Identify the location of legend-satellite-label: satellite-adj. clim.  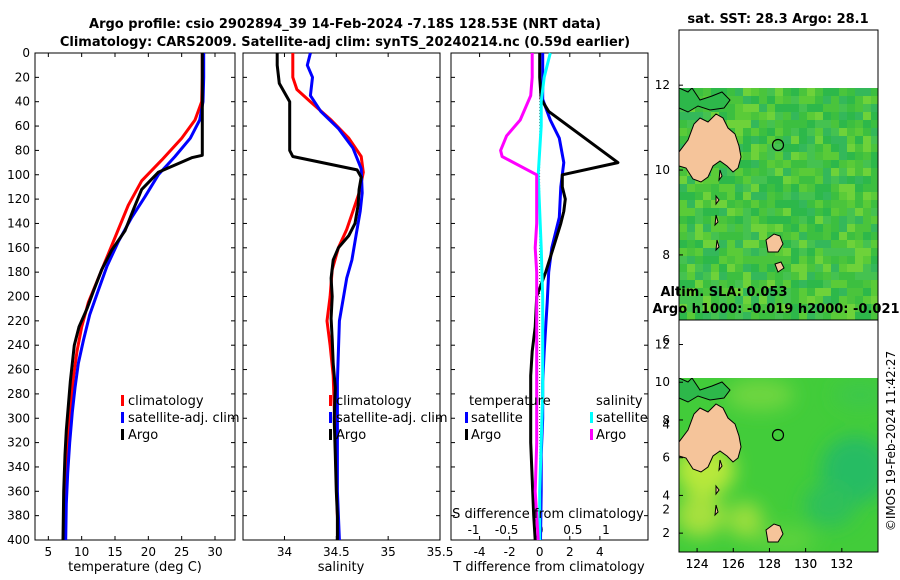
(184, 418).